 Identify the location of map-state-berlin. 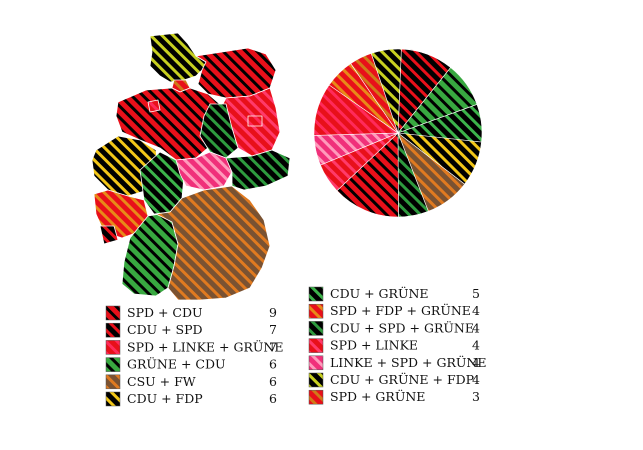
(255, 121).